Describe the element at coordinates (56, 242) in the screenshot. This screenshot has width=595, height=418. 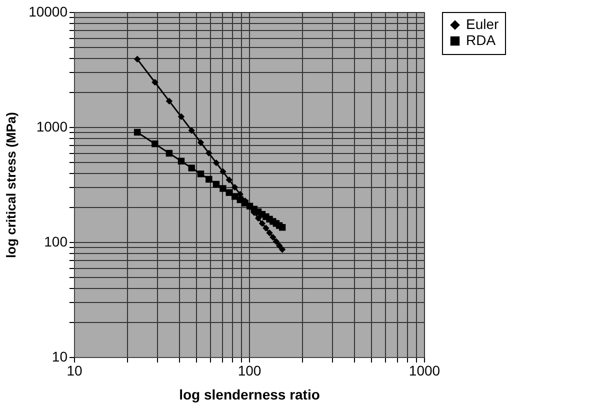
I see `y-tick-label: 100` at that location.